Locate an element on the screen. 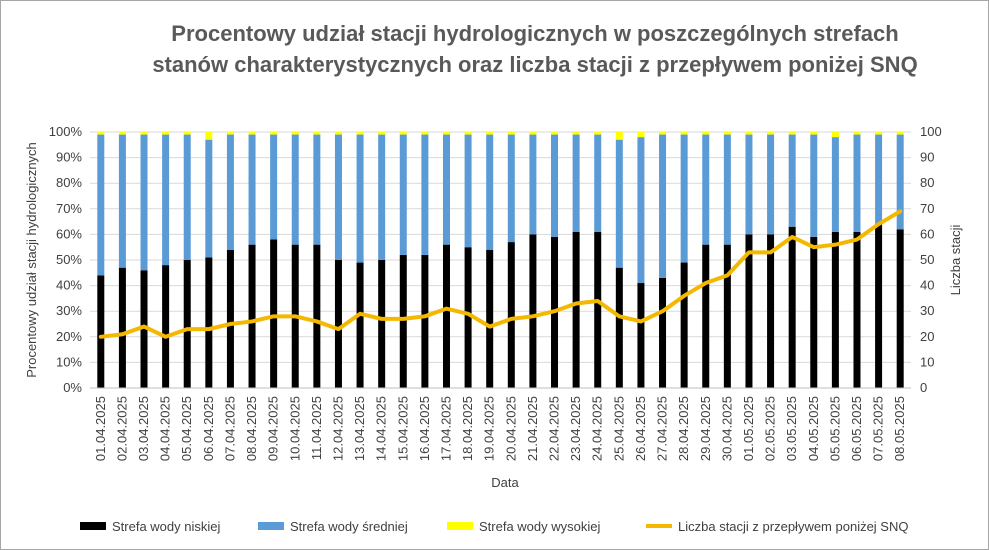 The height and width of the screenshot is (550, 989). legend-label-mid: Strefa wody średniej is located at coordinates (349, 526).